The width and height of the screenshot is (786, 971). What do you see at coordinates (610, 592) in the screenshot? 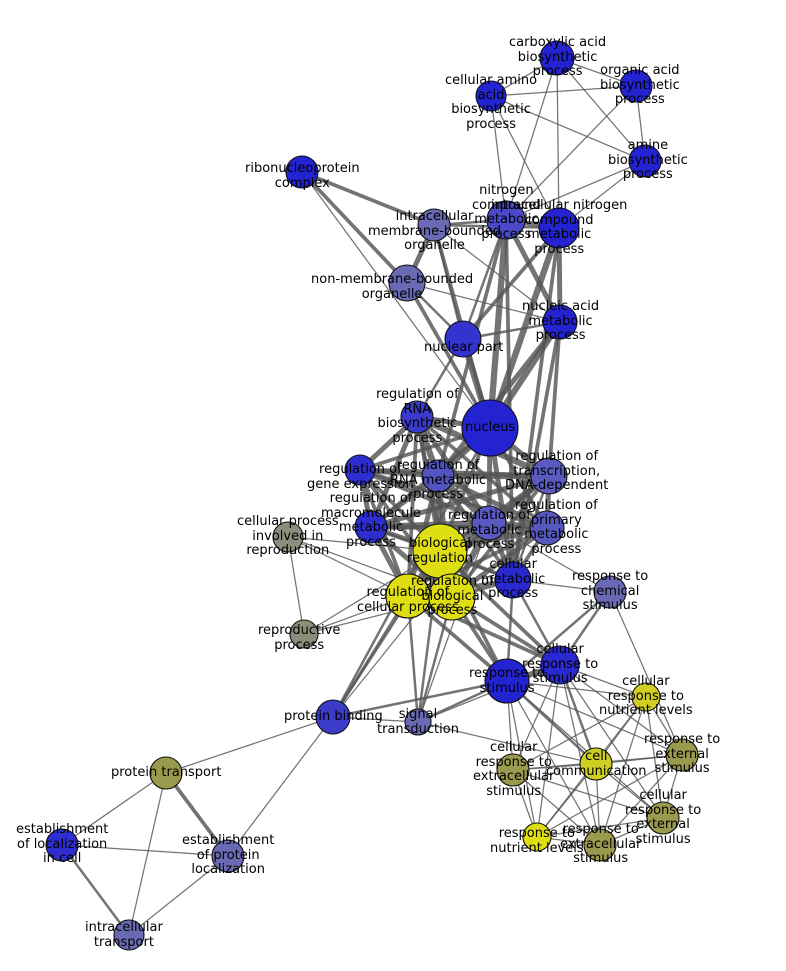
I see `graph-node-response-to-chemical-stimulus` at bounding box center [610, 592].